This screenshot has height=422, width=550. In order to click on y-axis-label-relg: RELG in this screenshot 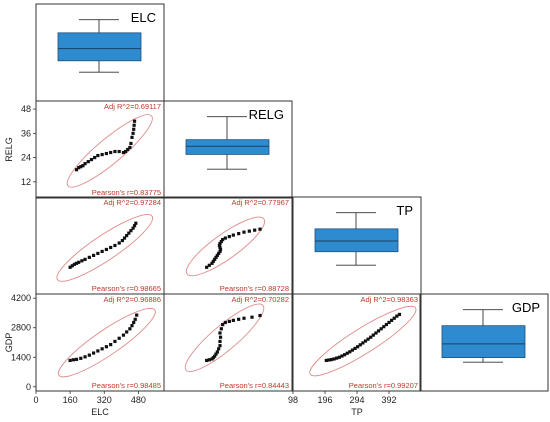, I will do `click(9, 149)`.